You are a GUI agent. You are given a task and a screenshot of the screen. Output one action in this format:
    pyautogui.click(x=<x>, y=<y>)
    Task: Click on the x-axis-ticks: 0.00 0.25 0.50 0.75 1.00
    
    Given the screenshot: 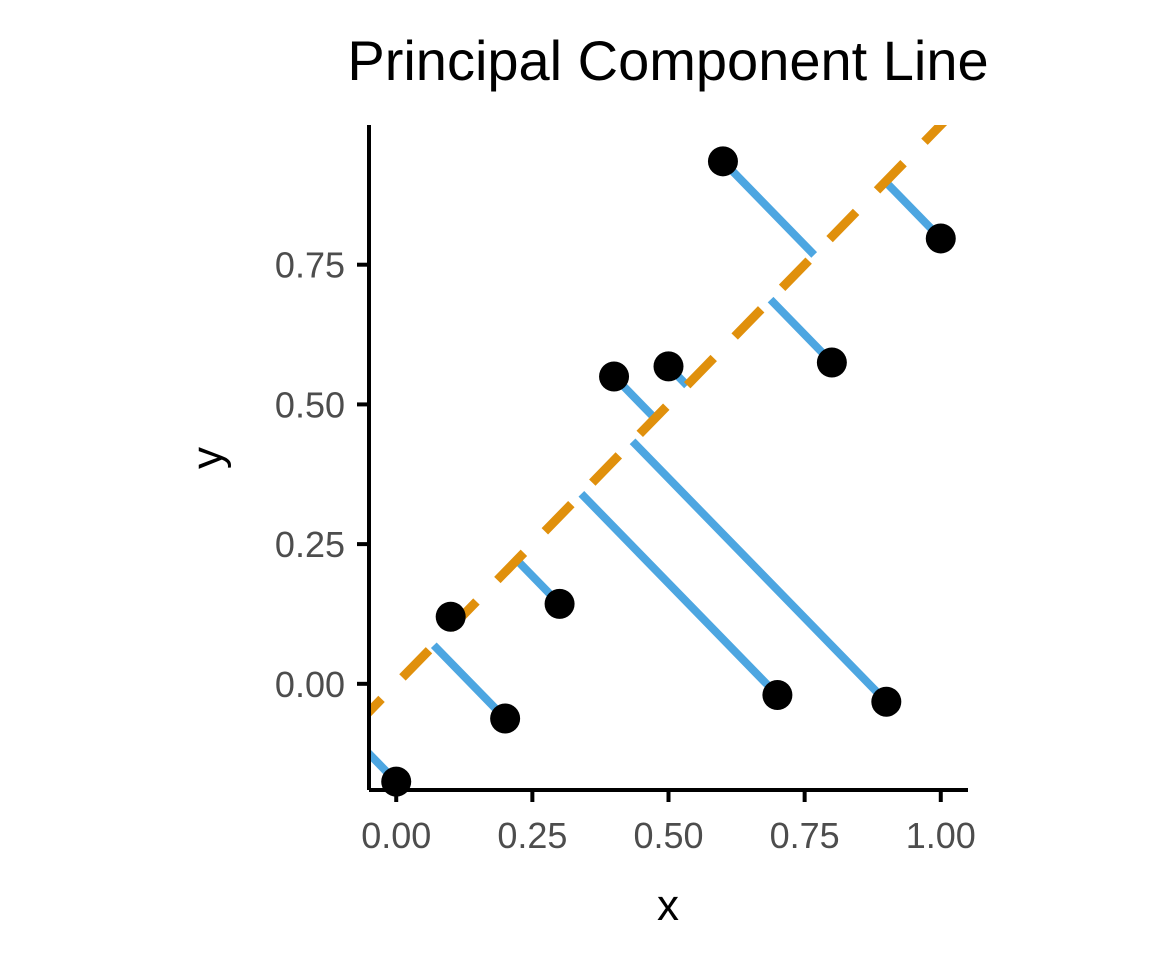 What is the action you would take?
    pyautogui.click(x=668, y=823)
    